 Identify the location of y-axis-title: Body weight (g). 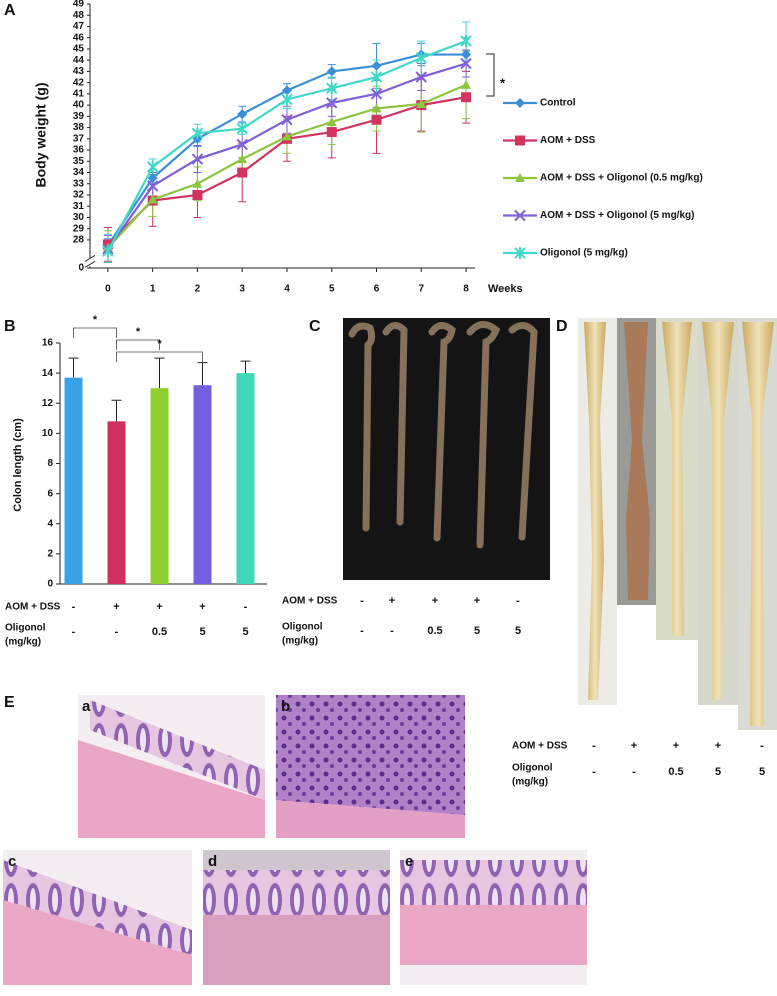
(41, 135).